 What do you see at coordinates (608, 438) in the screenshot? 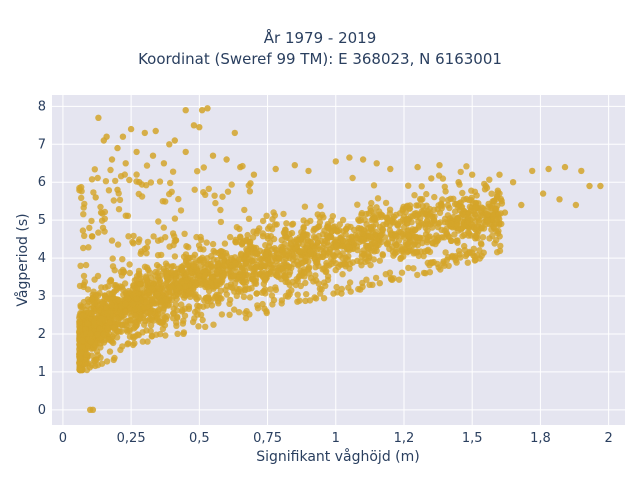
I see `x-tick-label: 2` at bounding box center [608, 438].